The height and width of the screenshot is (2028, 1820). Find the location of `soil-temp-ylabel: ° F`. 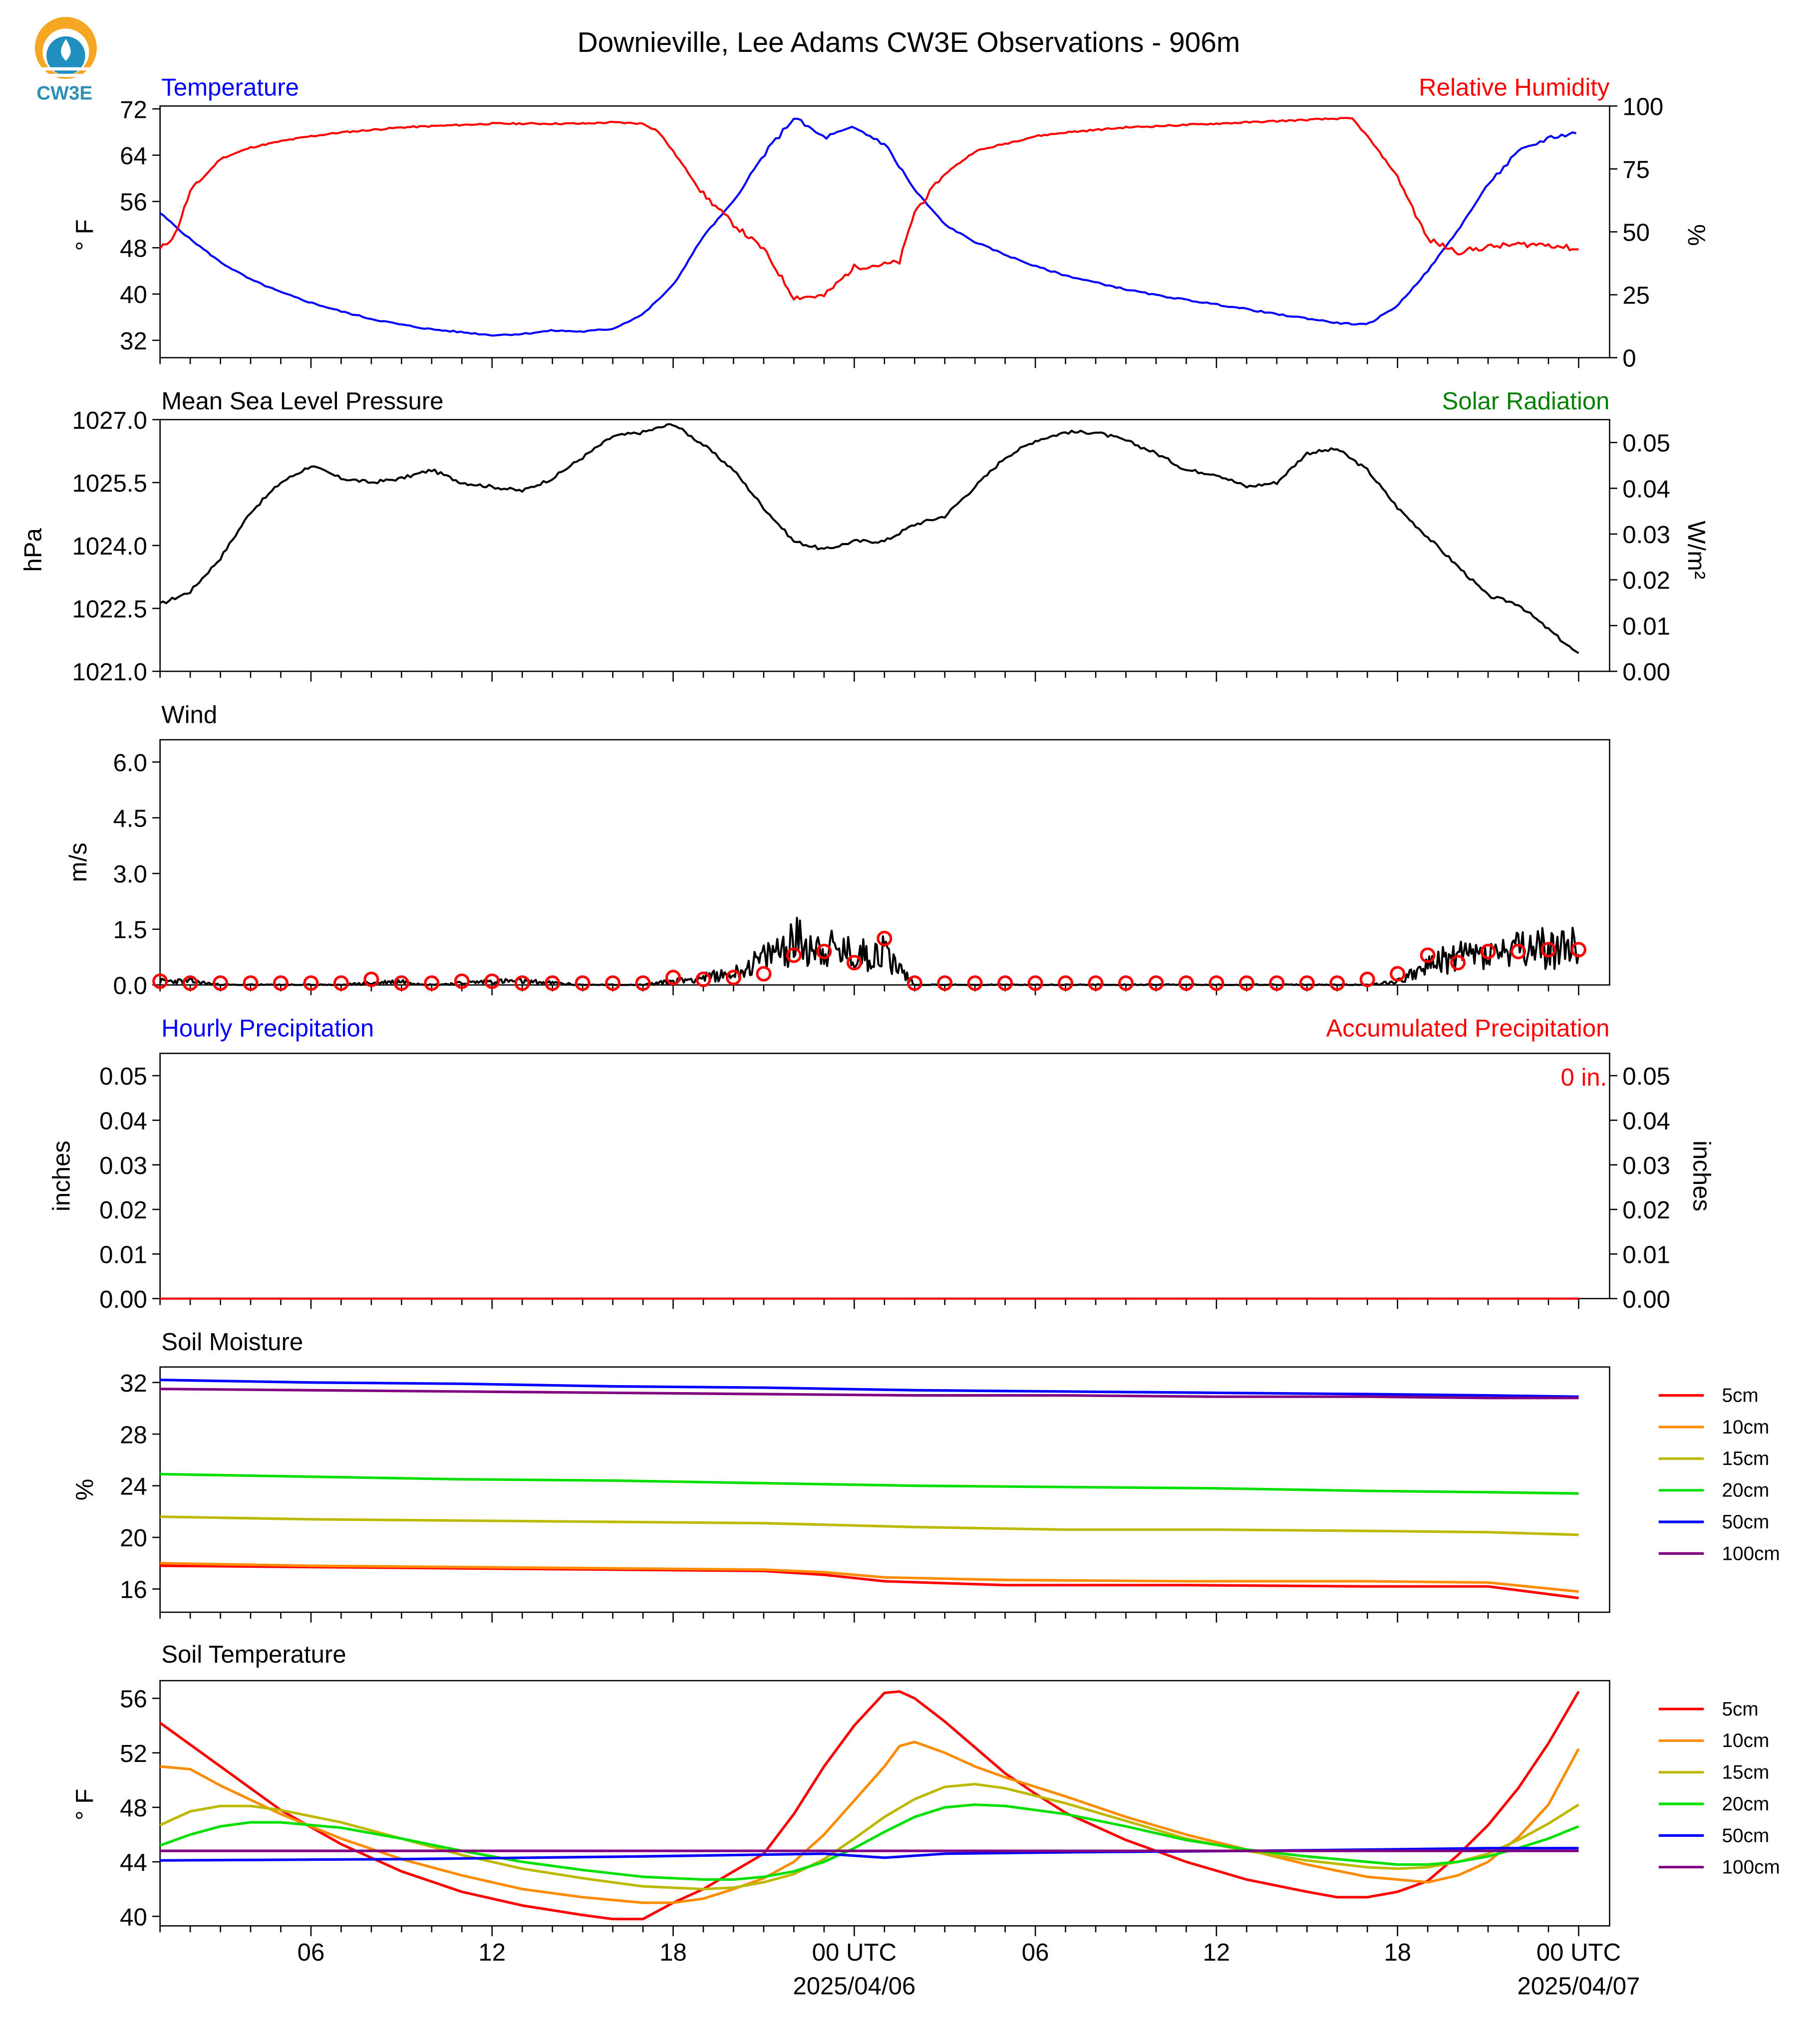

soil-temp-ylabel: ° F is located at coordinates (84, 1804).